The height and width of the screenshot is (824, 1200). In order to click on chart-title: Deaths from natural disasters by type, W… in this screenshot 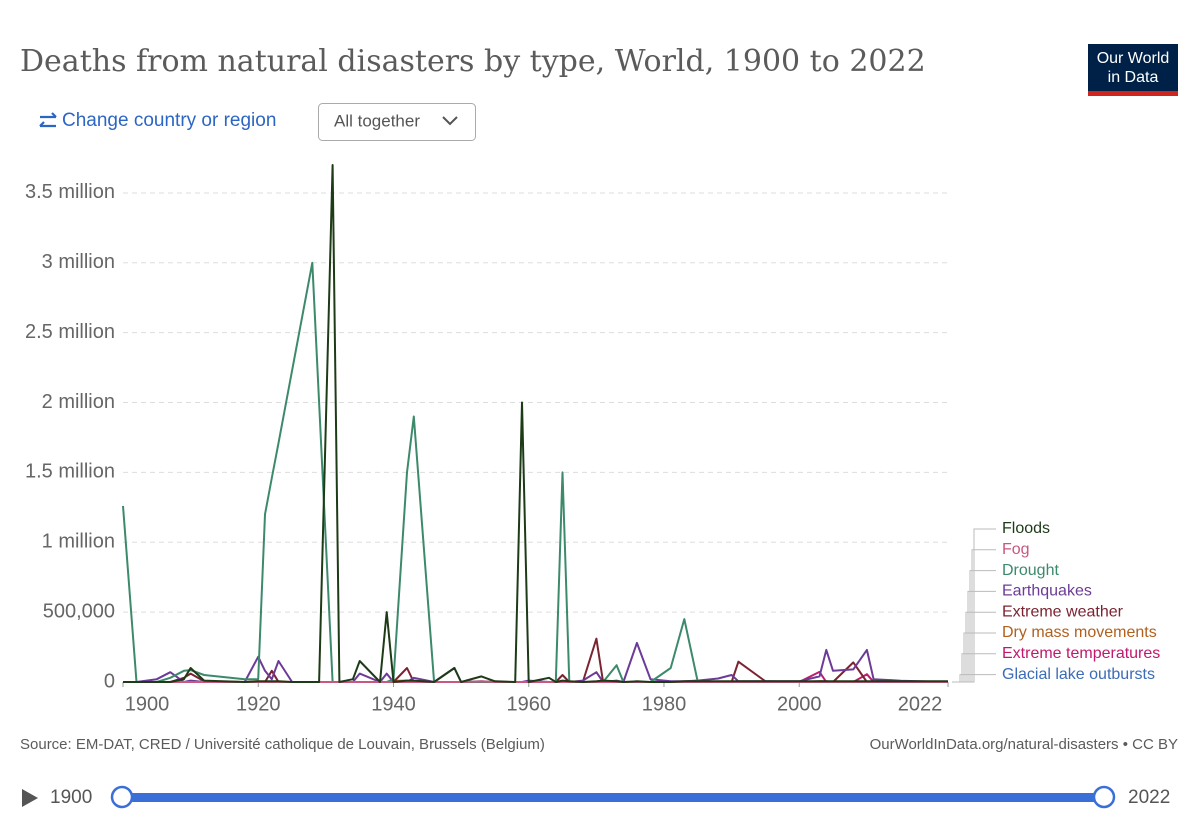, I will do `click(473, 61)`.